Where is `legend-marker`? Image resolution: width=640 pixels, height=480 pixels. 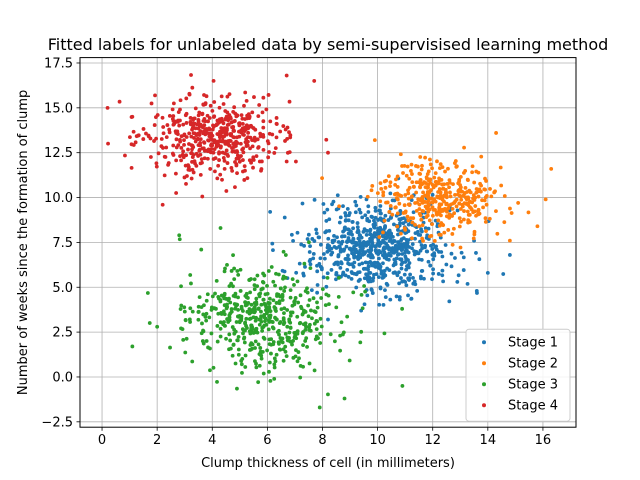 legend-marker is located at coordinates (484, 384).